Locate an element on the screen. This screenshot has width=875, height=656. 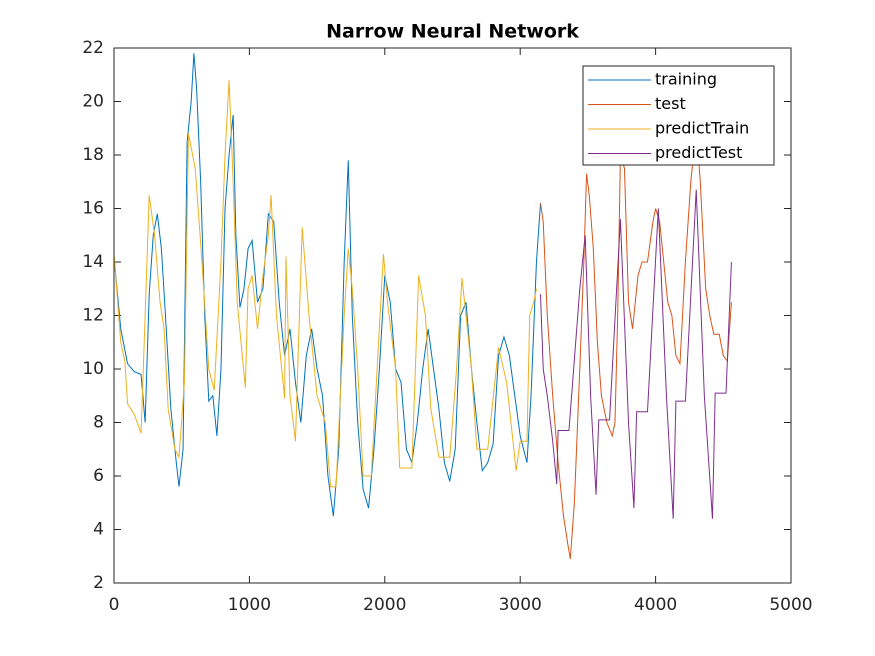
y-tick-label: 14 is located at coordinates (93, 262).